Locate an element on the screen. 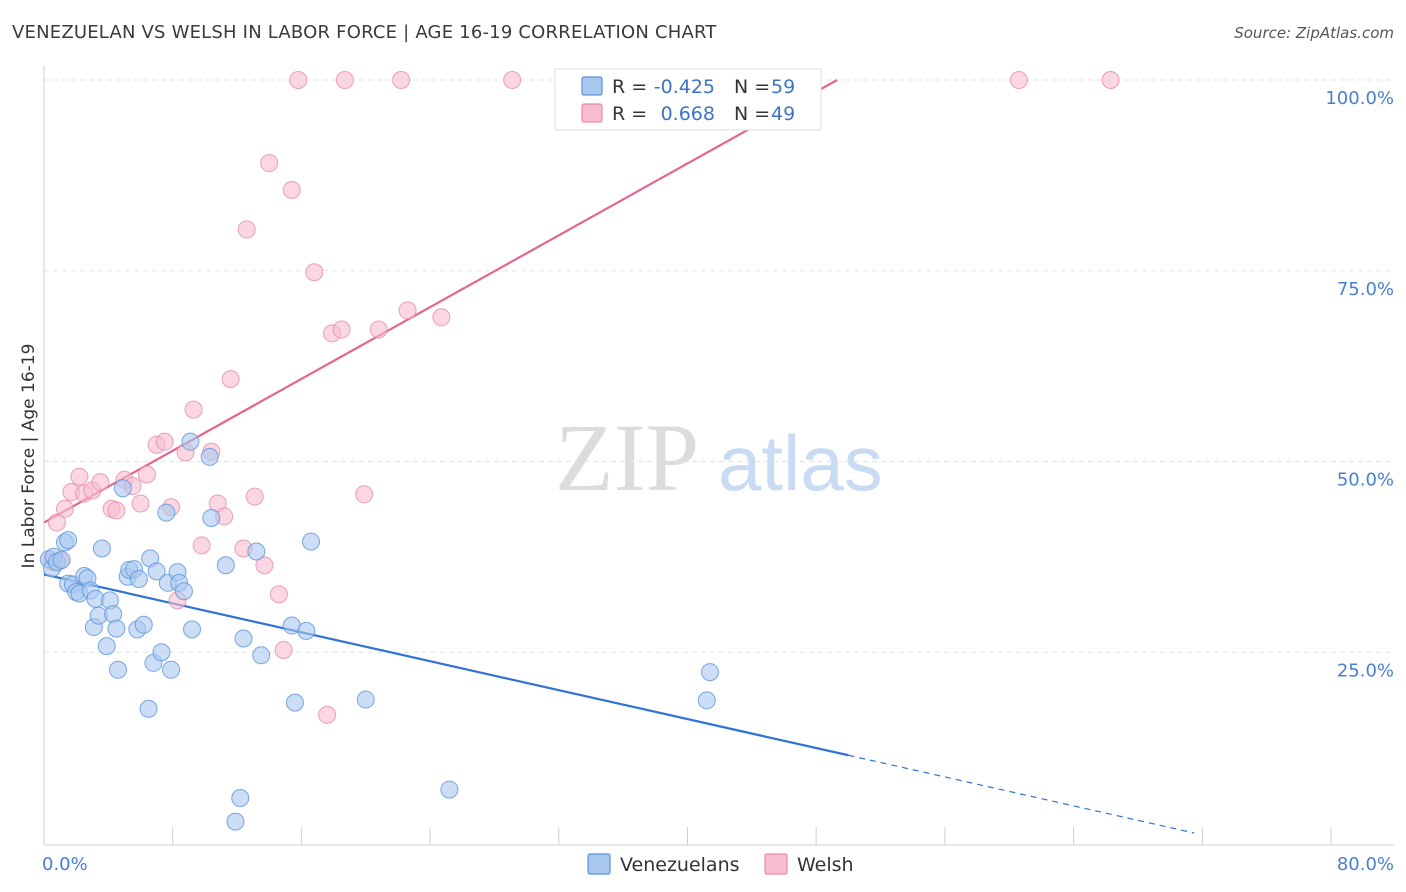 The width and height of the screenshot is (1406, 892). y-tick-label: 75.0% is located at coordinates (1365, 289).